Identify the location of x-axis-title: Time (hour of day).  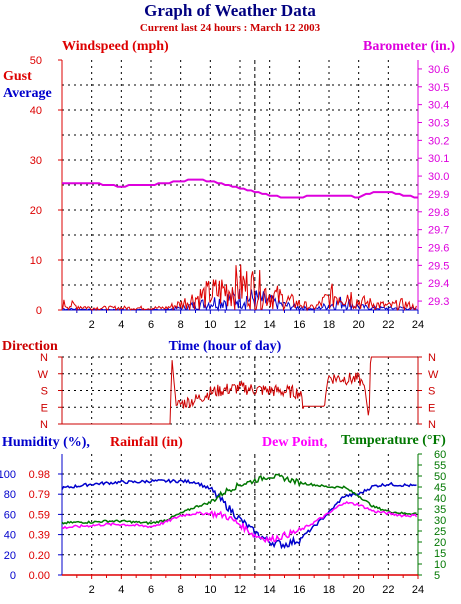
(225, 346).